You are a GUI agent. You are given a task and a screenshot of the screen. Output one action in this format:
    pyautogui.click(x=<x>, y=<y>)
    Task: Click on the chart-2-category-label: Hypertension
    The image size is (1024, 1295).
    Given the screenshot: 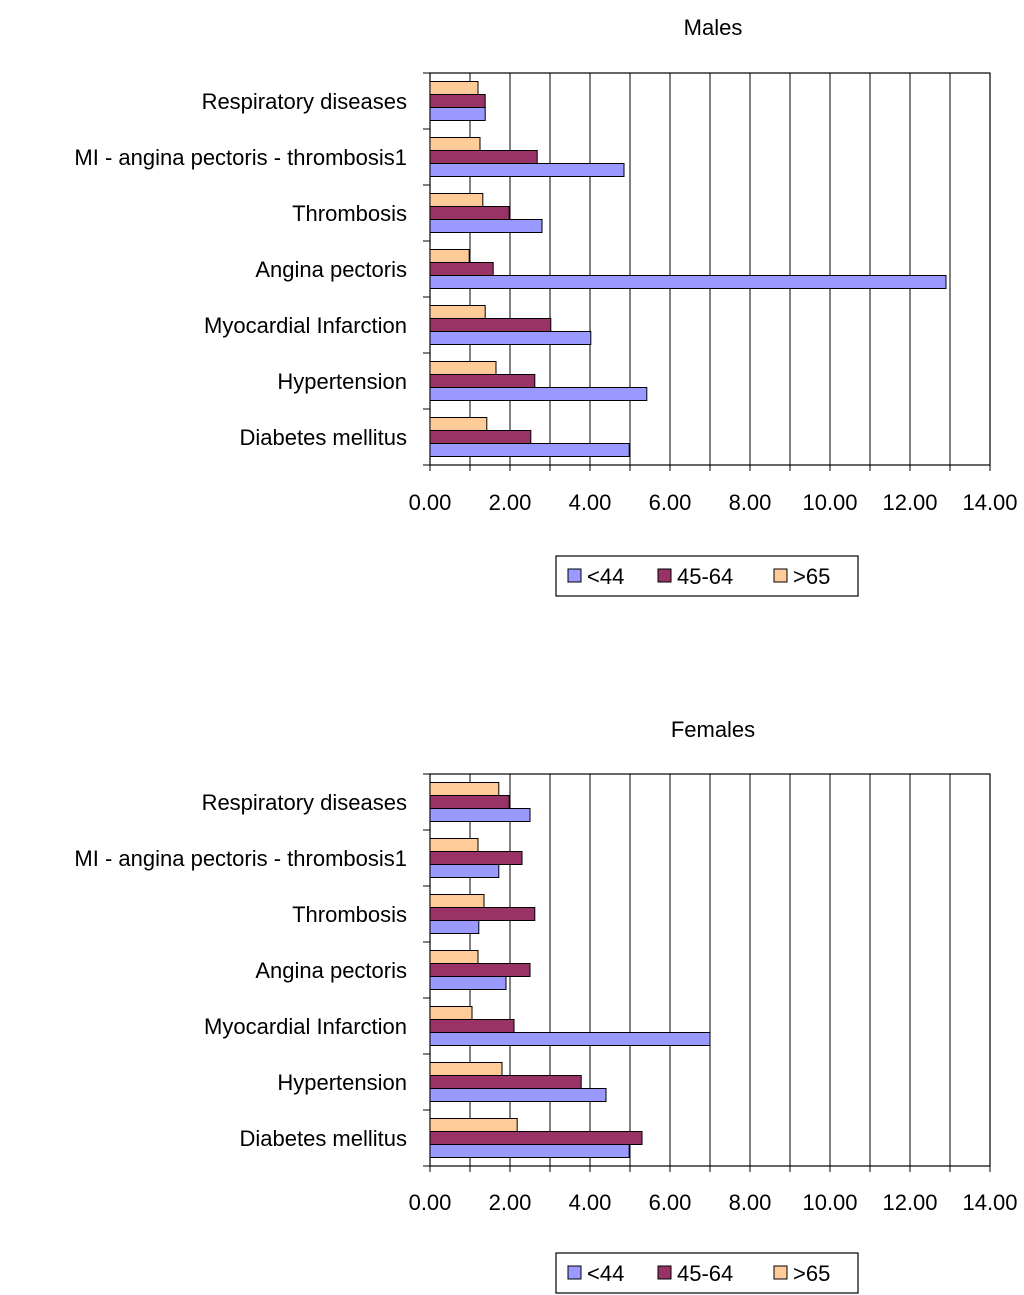 What is the action you would take?
    pyautogui.click(x=342, y=1082)
    